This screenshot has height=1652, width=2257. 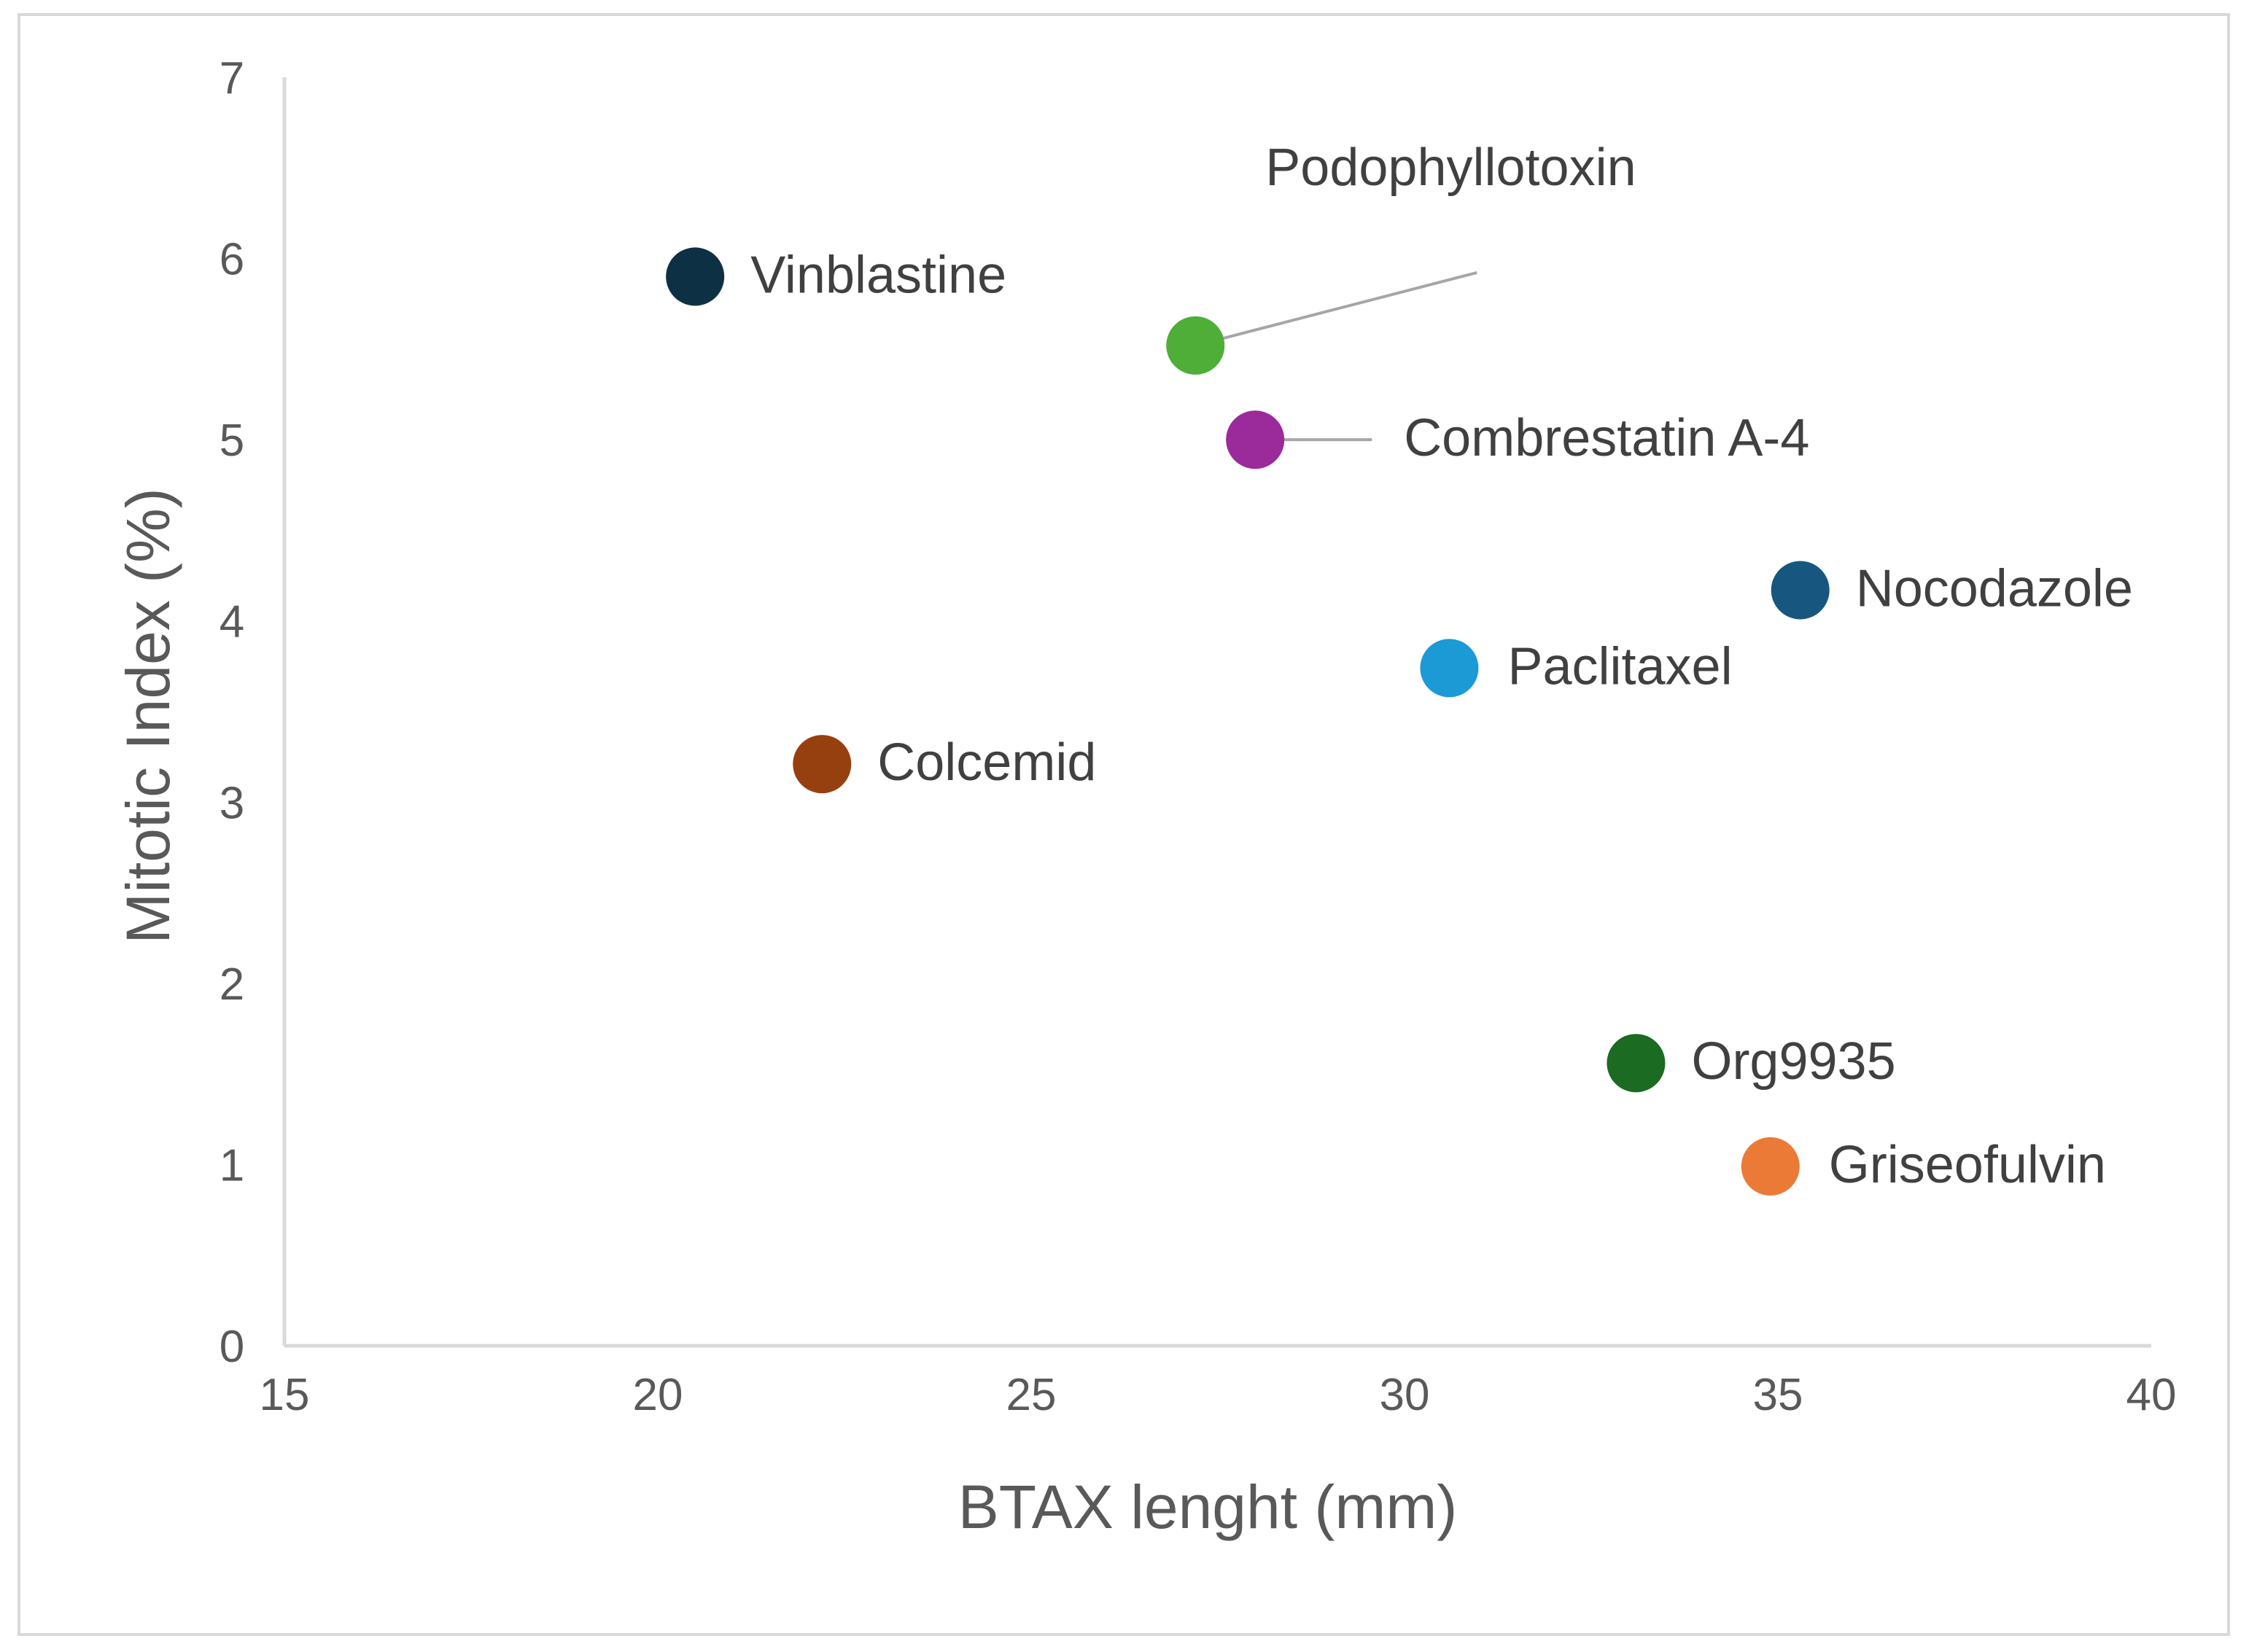 I want to click on y-tick-label: 0, so click(x=232, y=1347).